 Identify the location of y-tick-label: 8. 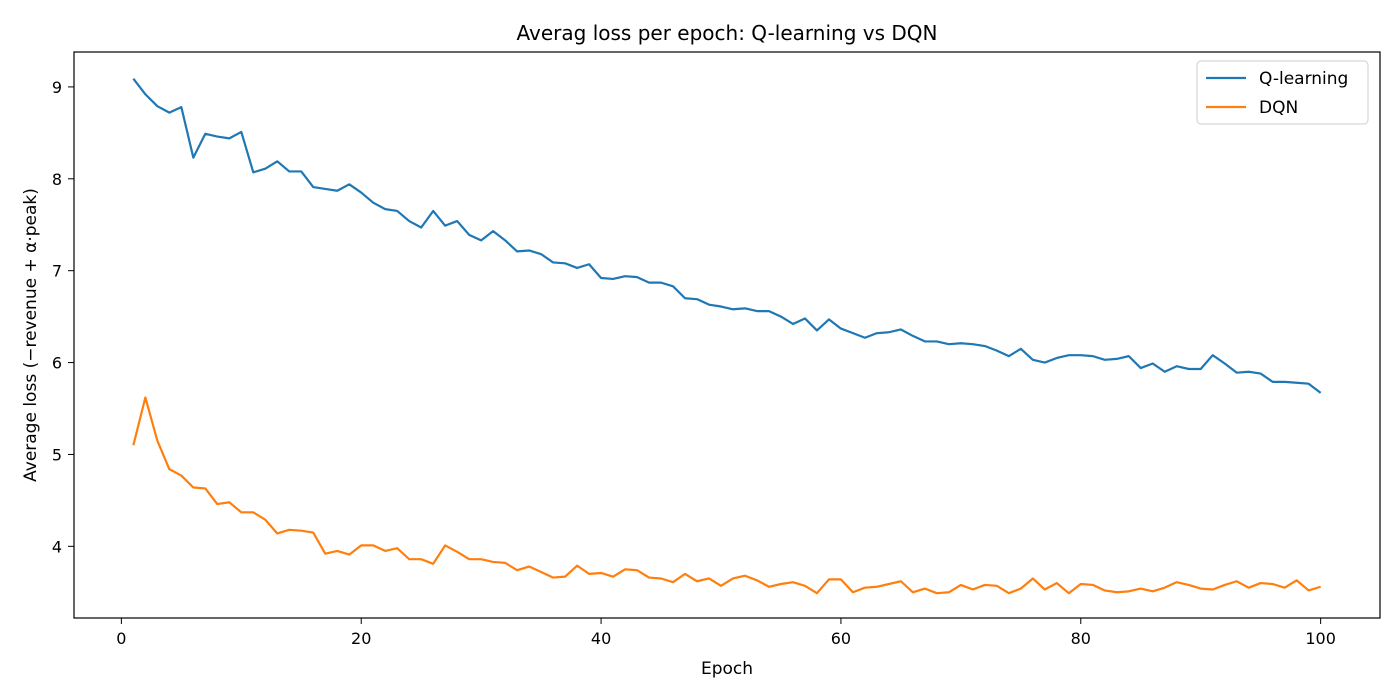
(57, 179).